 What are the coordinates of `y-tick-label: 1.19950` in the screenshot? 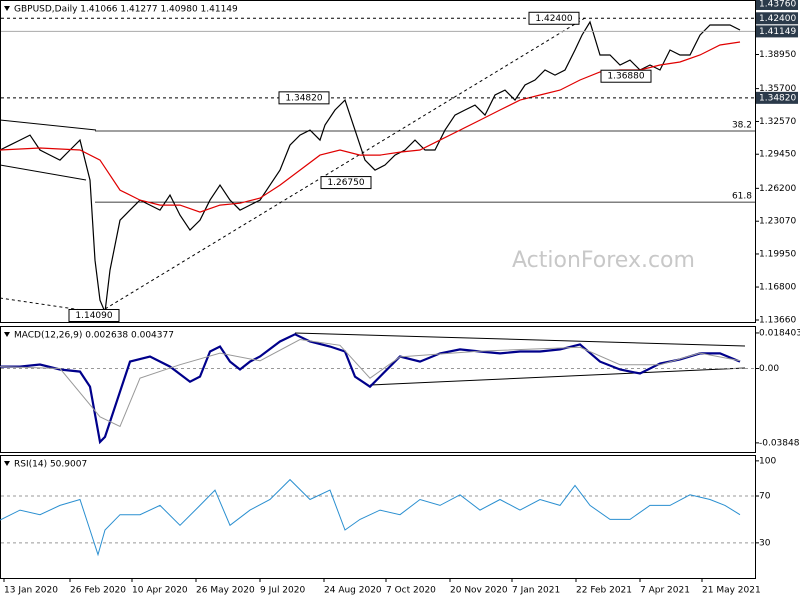 It's located at (777, 254).